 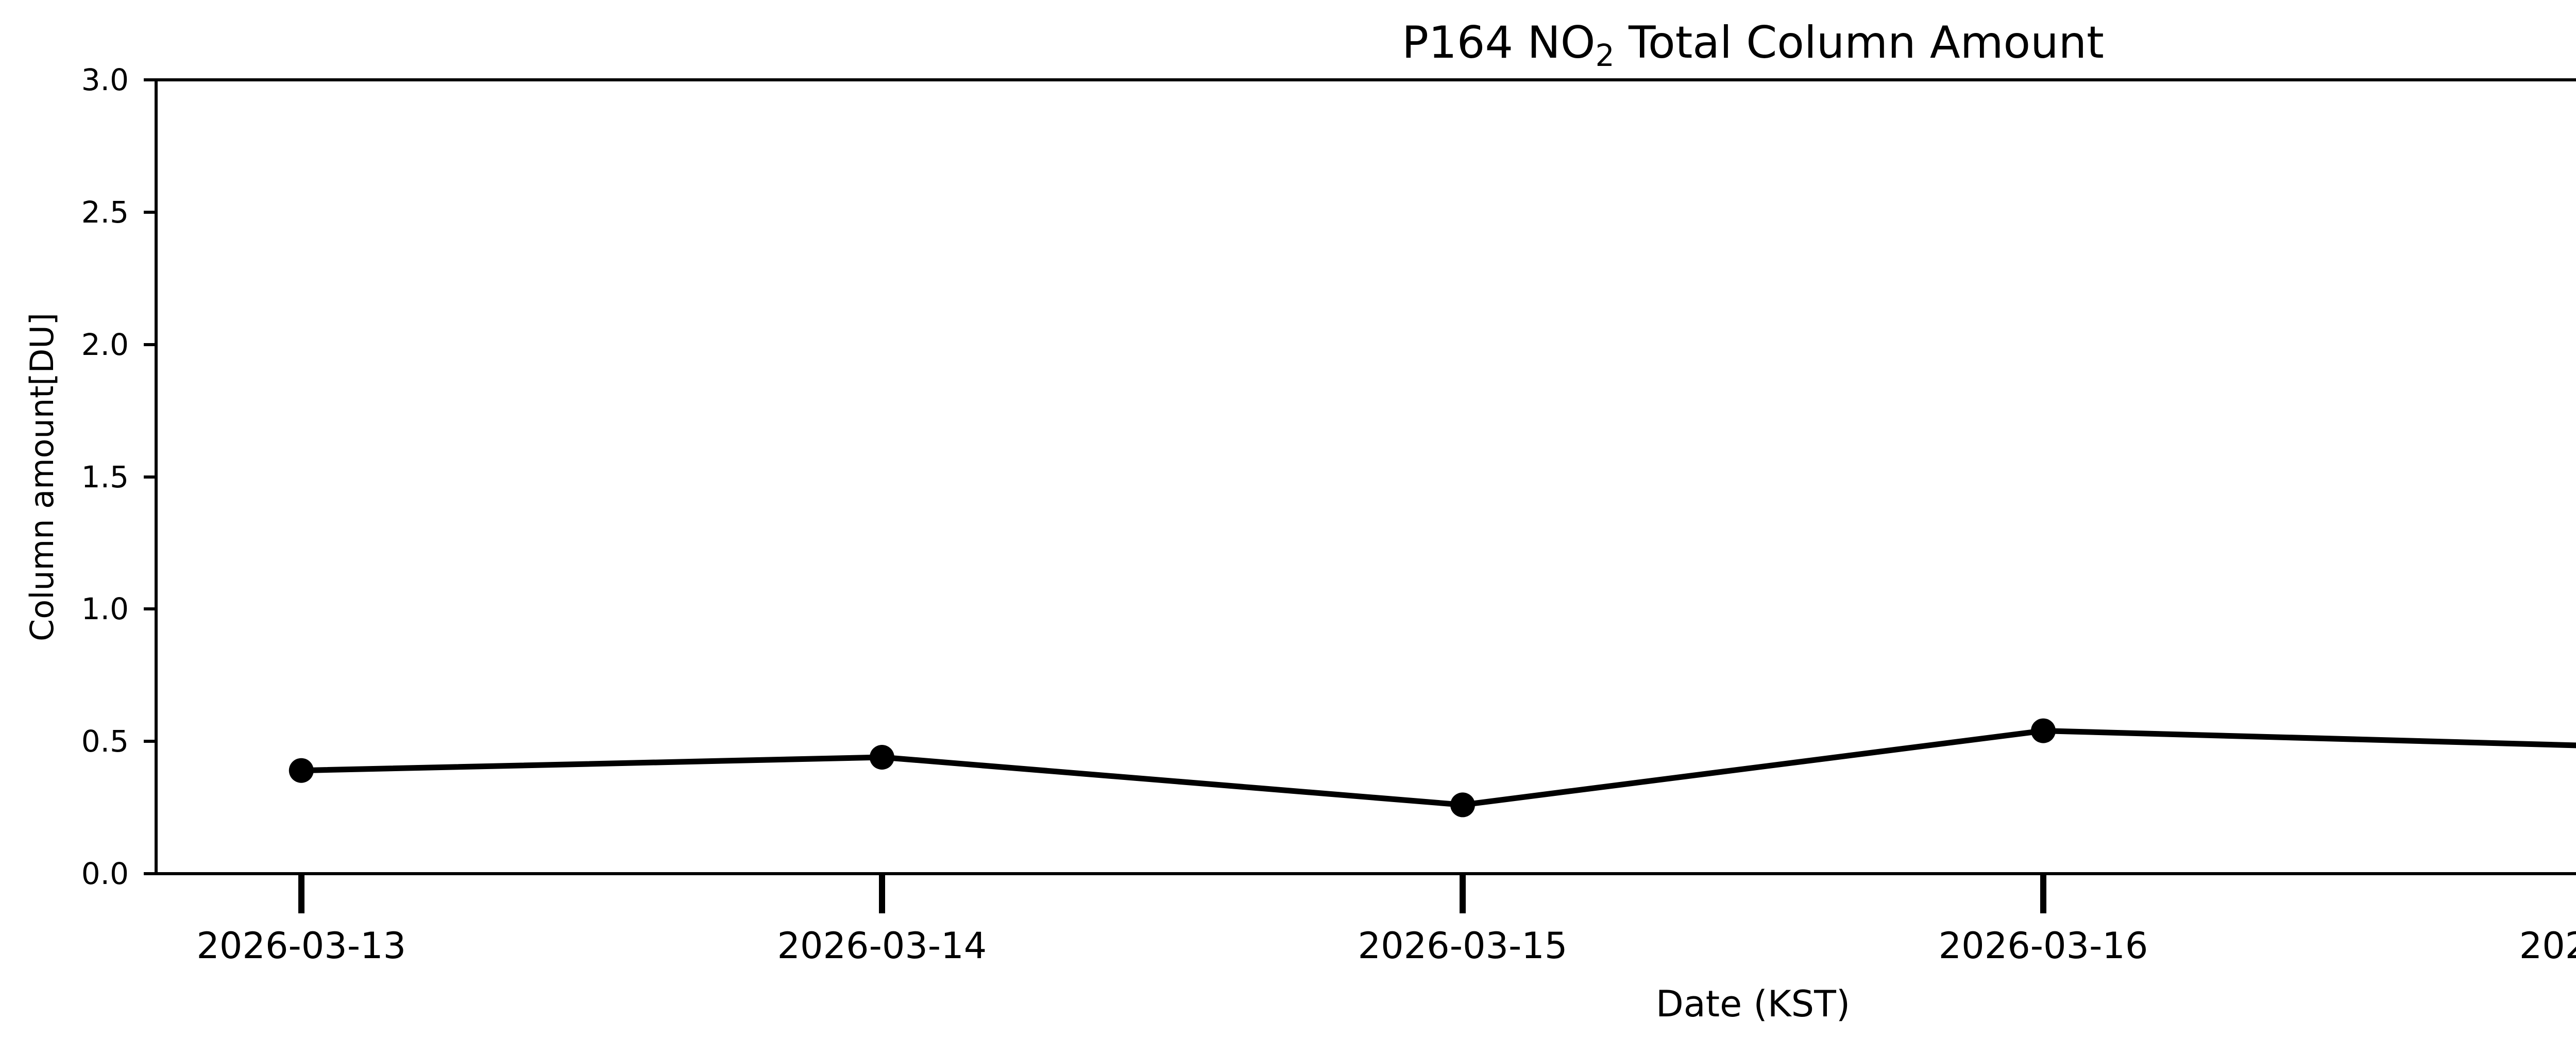 I want to click on y-tick-label: 0.0, so click(x=105, y=874).